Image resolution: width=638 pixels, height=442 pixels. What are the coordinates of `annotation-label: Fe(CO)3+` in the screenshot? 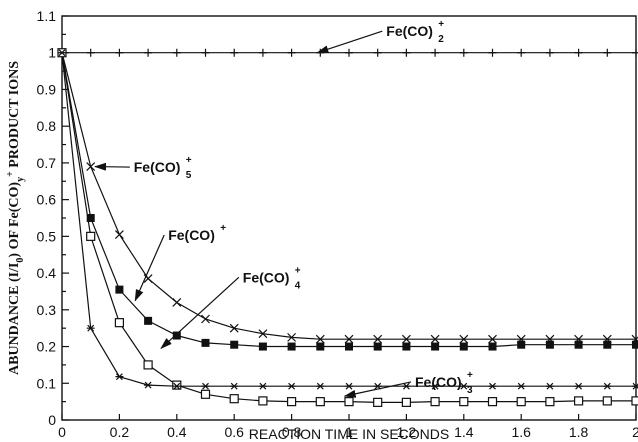 It's located at (444, 383).